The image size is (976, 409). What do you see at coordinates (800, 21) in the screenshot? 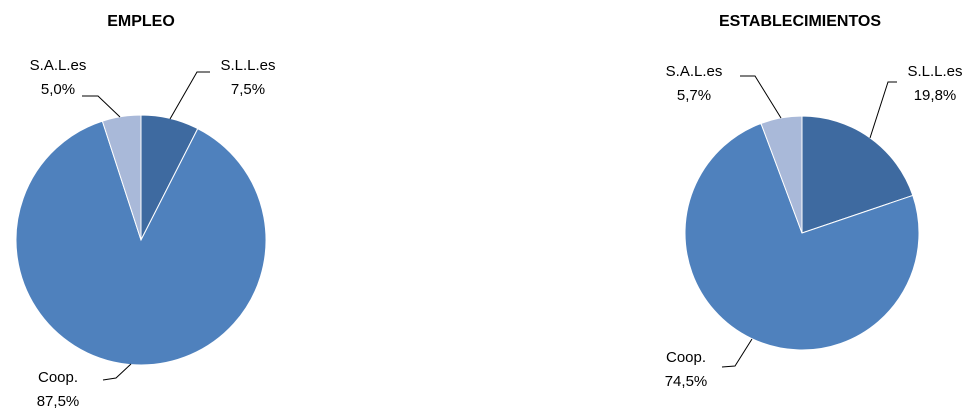
I see `chart-title: ESTABLECIMIENTOS` at bounding box center [800, 21].